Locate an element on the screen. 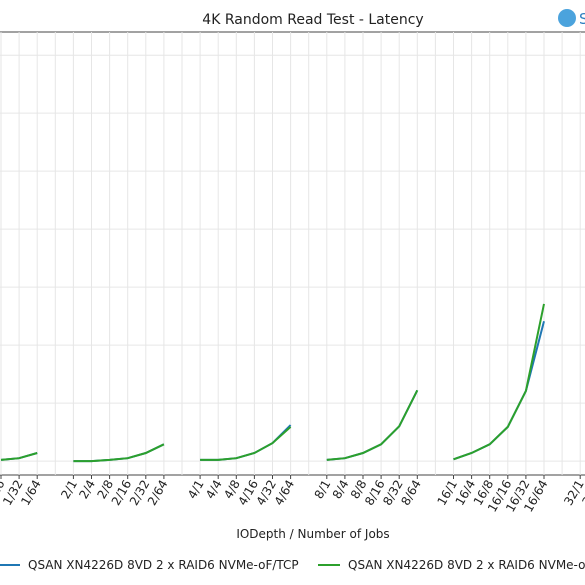 The width and height of the screenshot is (585, 585). x-tick-label: 8/4 is located at coordinates (341, 490).